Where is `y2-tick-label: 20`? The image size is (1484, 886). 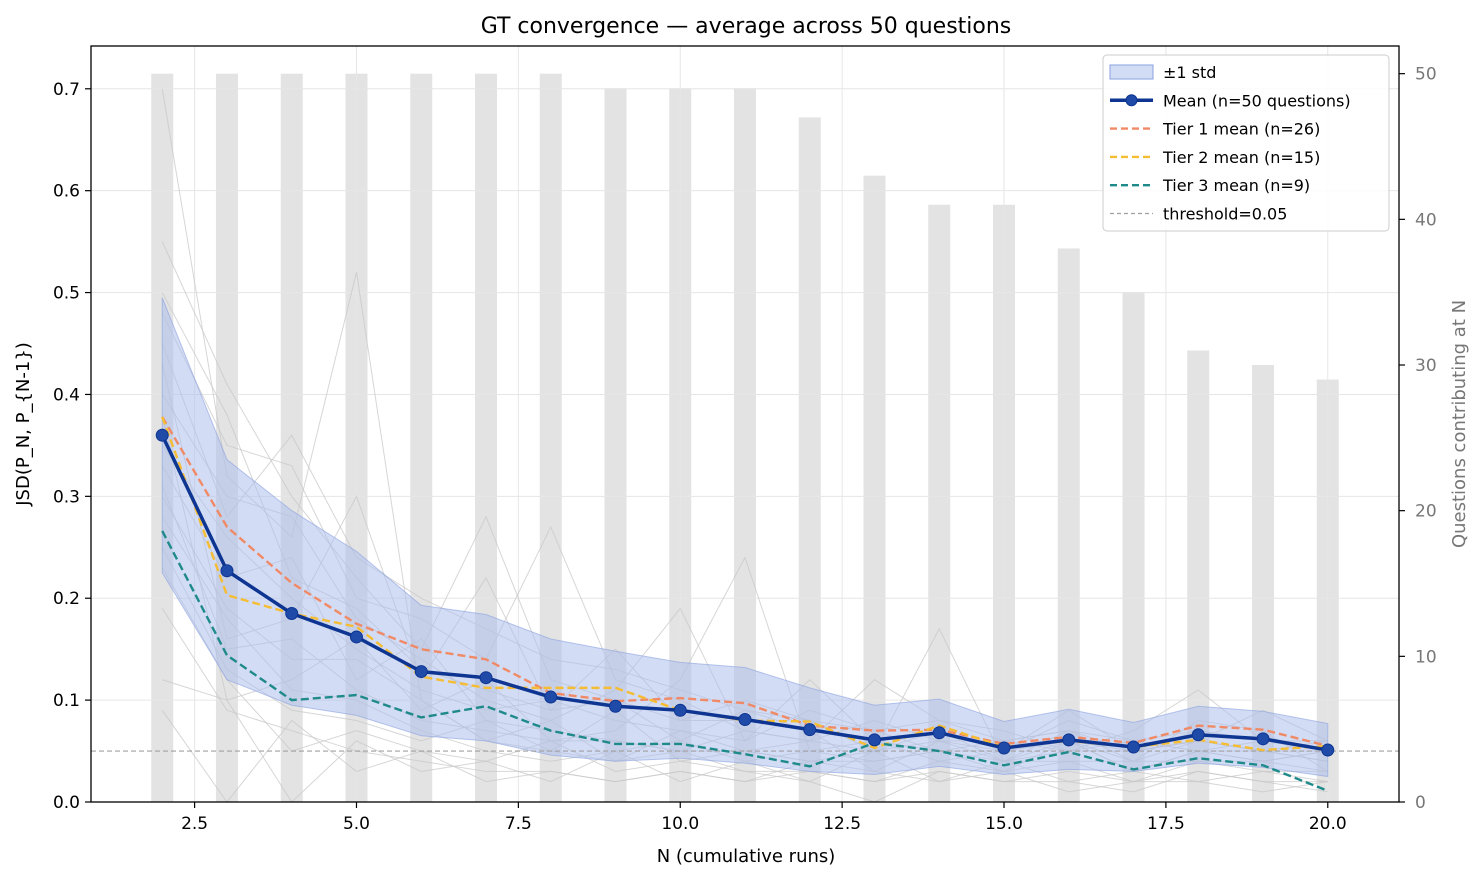 y2-tick-label: 20 is located at coordinates (1426, 512).